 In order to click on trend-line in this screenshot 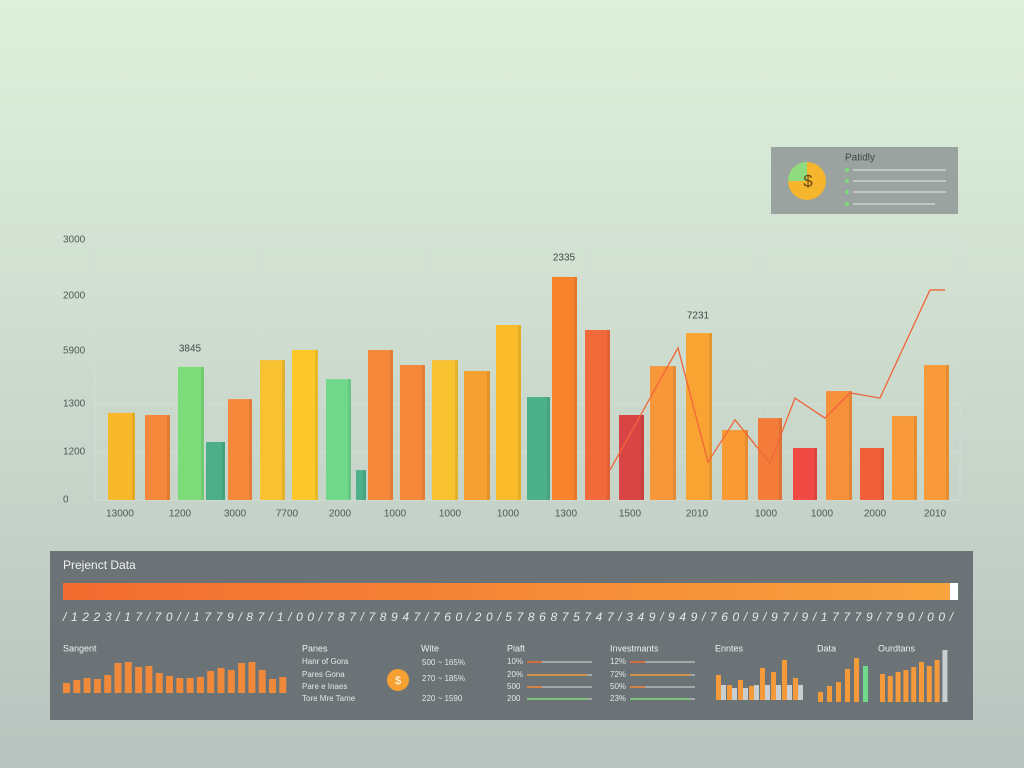, I will do `click(777, 380)`.